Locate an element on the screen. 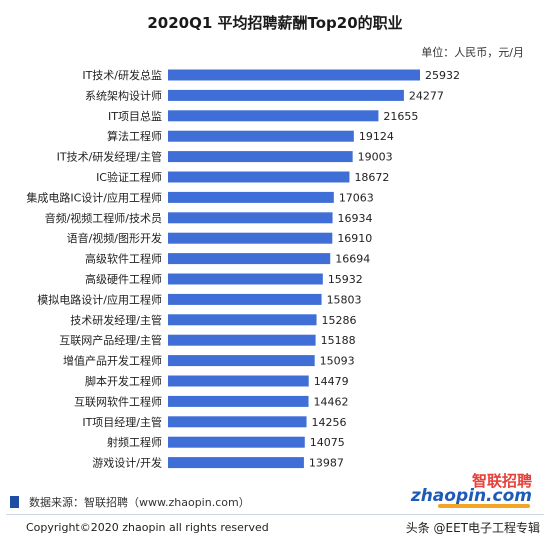 The image size is (550, 547). logo-en: zhaopin.com is located at coordinates (471, 496).